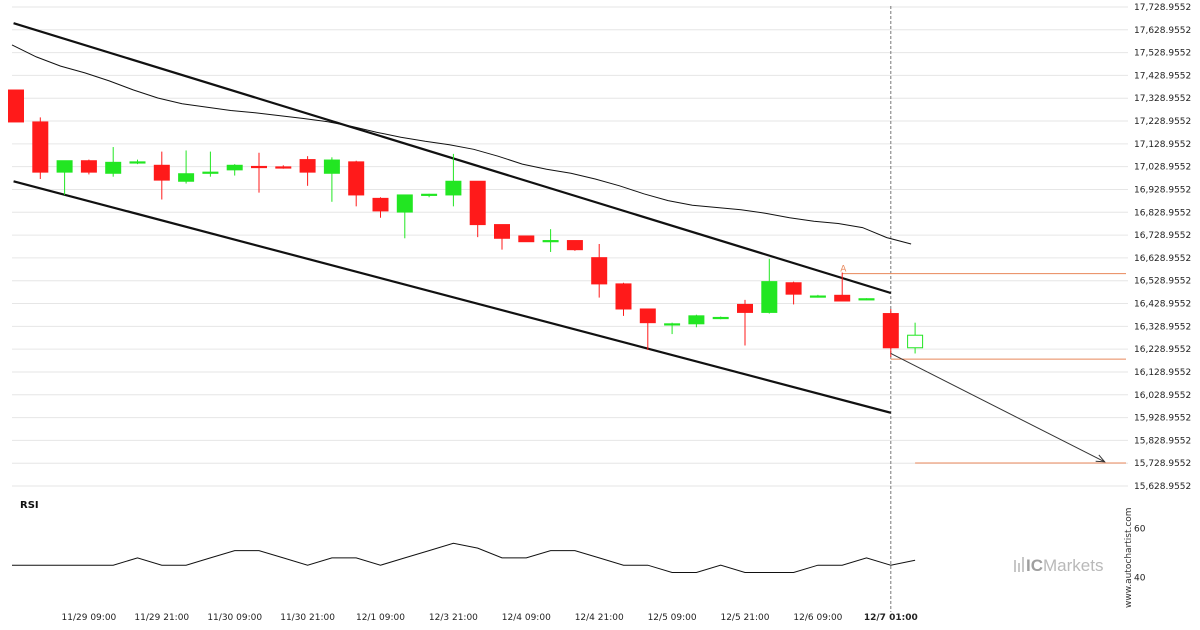 The height and width of the screenshot is (630, 1200). Describe the element at coordinates (1162, 213) in the screenshot. I see `price-tick-label: 16,828.9552` at that location.